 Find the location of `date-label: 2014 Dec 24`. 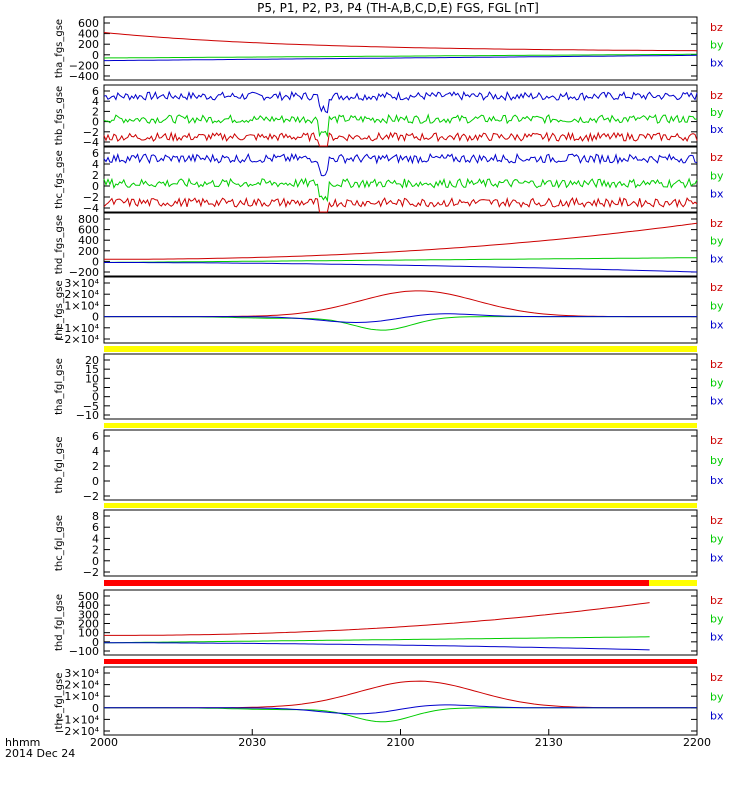

date-label: 2014 Dec 24 is located at coordinates (40, 753).